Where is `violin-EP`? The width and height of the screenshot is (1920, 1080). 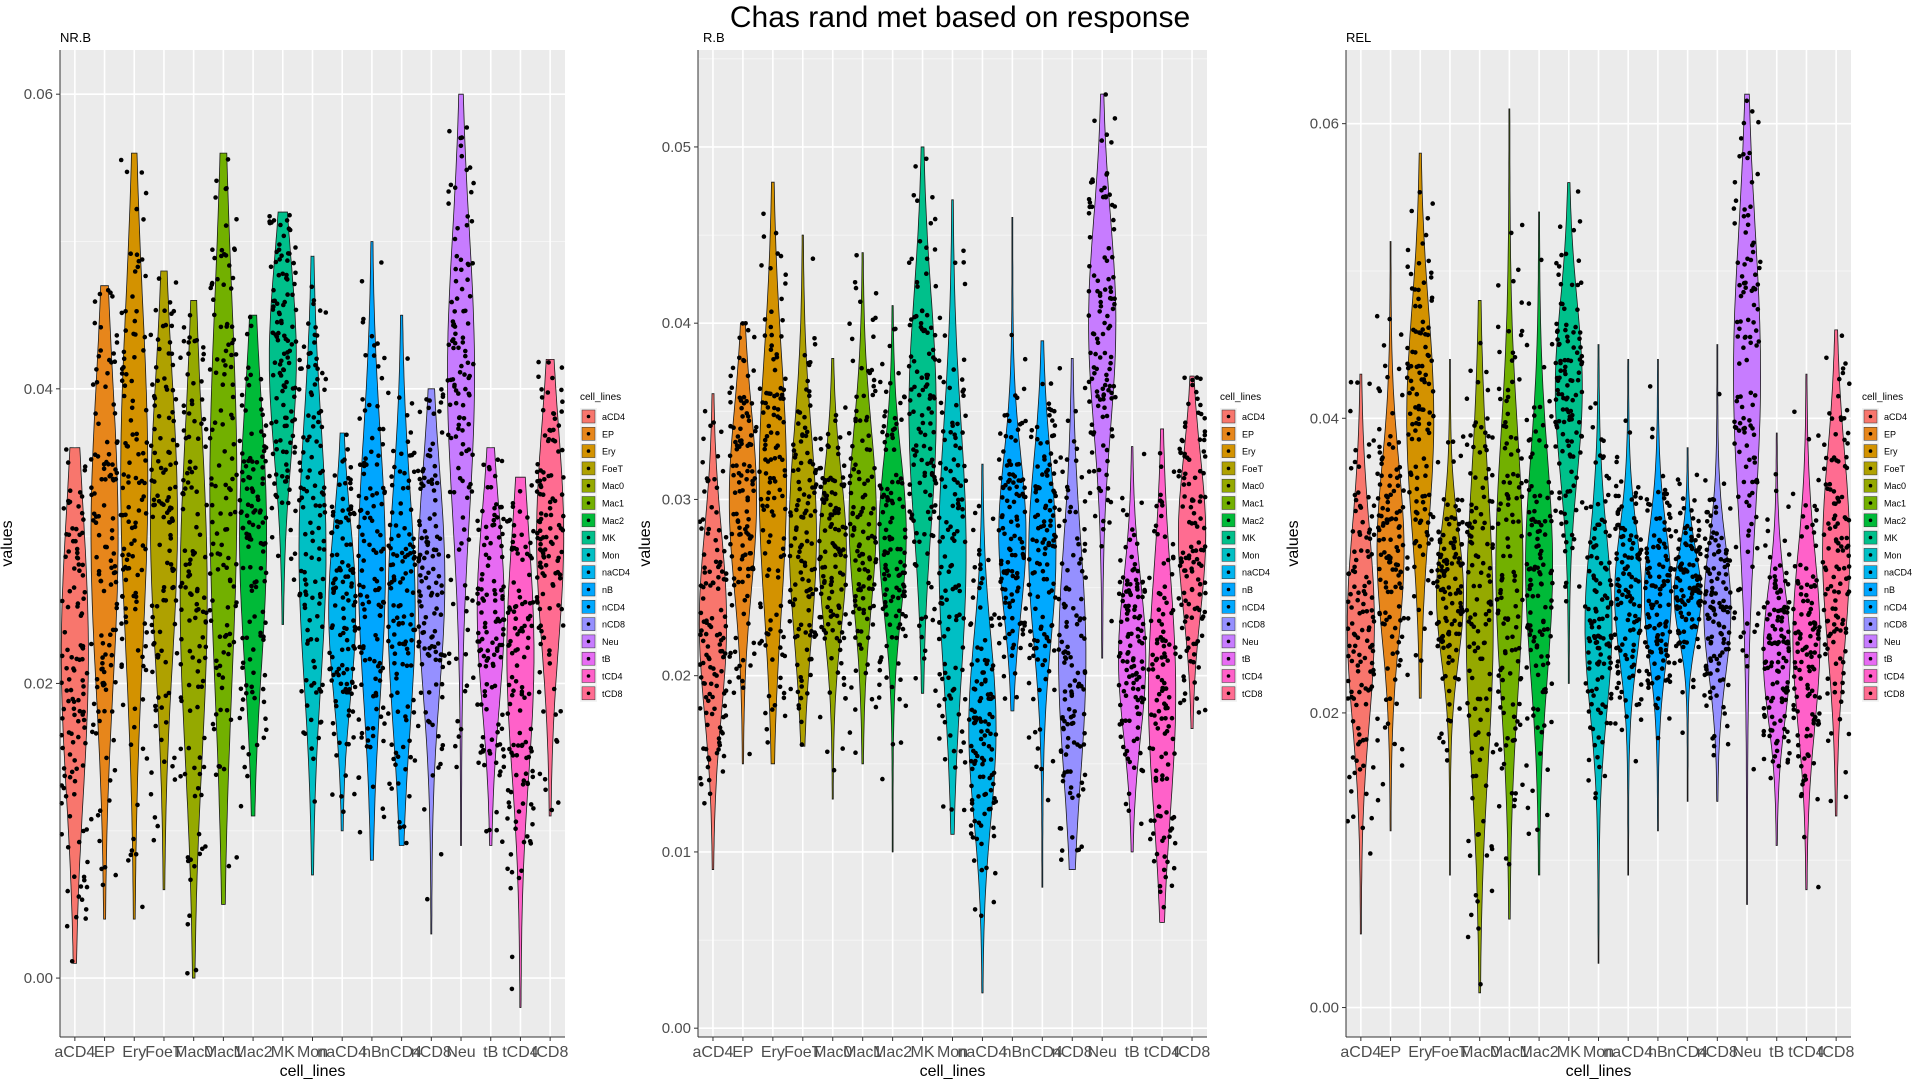 violin-EP is located at coordinates (1390, 536).